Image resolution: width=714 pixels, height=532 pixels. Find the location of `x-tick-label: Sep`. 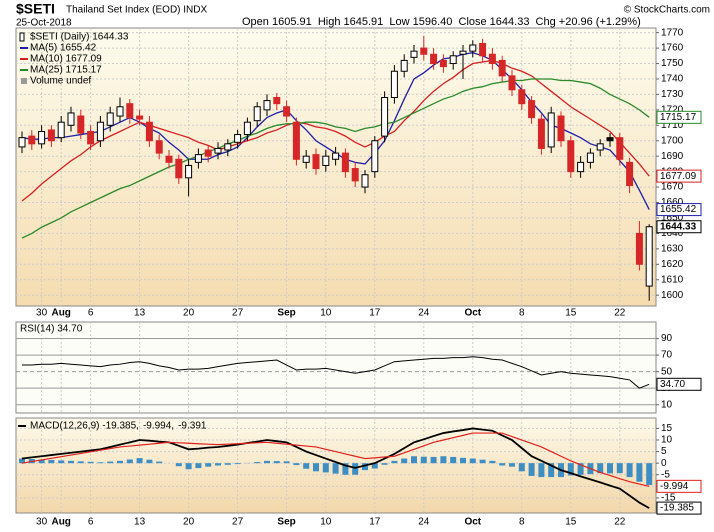

x-tick-label: Sep is located at coordinates (286, 522).